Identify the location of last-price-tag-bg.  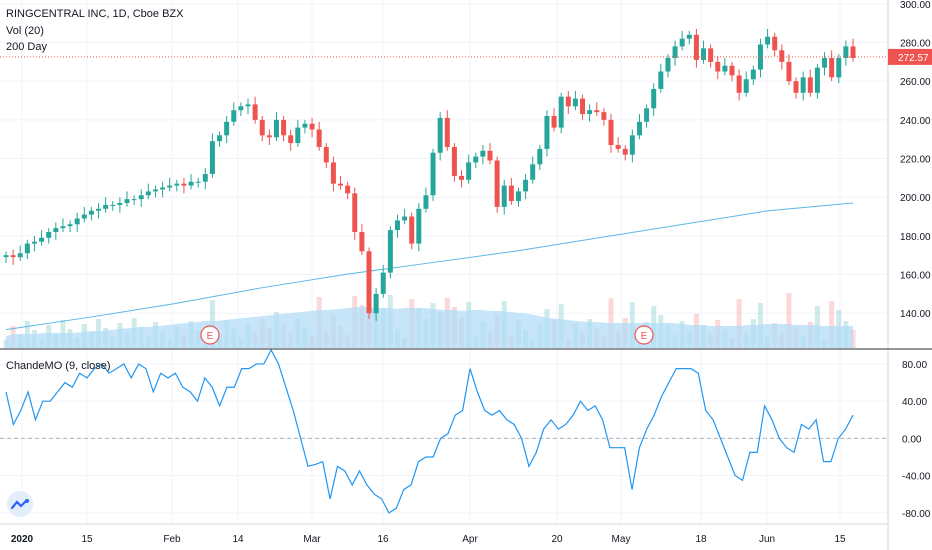
(910, 56).